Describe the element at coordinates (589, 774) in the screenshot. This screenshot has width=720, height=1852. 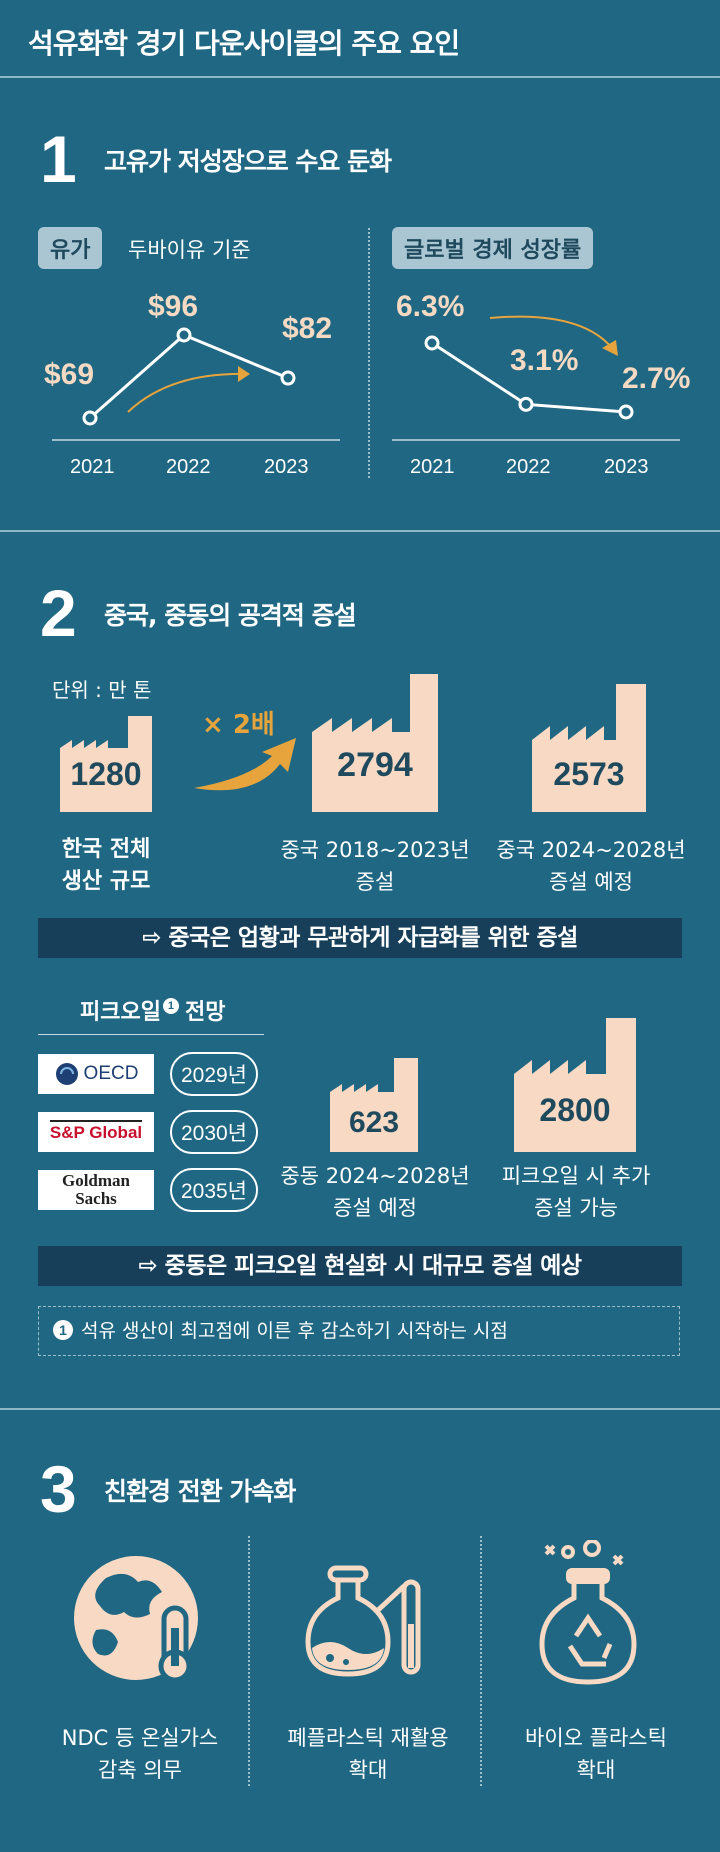
I see `factory-value: 2573` at that location.